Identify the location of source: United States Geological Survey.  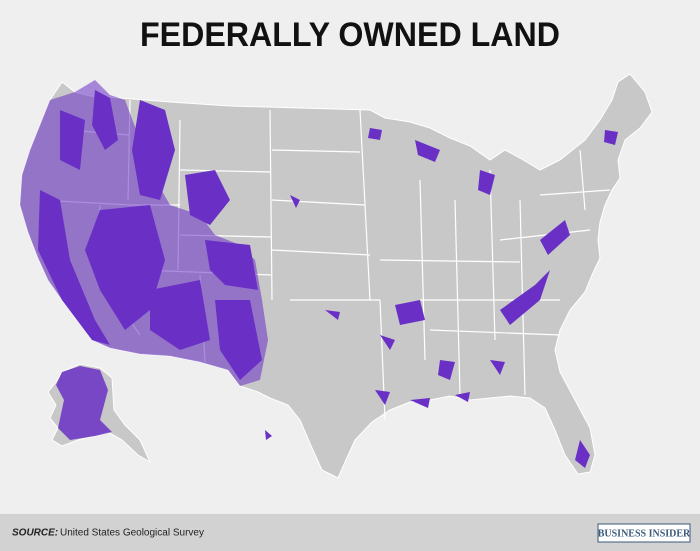
(132, 533).